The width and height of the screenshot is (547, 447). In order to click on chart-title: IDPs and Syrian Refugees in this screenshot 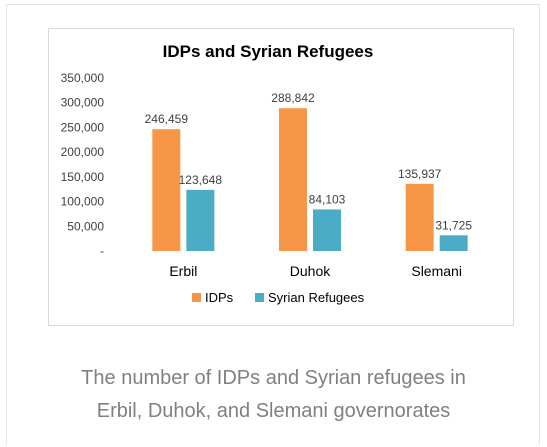, I will do `click(268, 51)`.